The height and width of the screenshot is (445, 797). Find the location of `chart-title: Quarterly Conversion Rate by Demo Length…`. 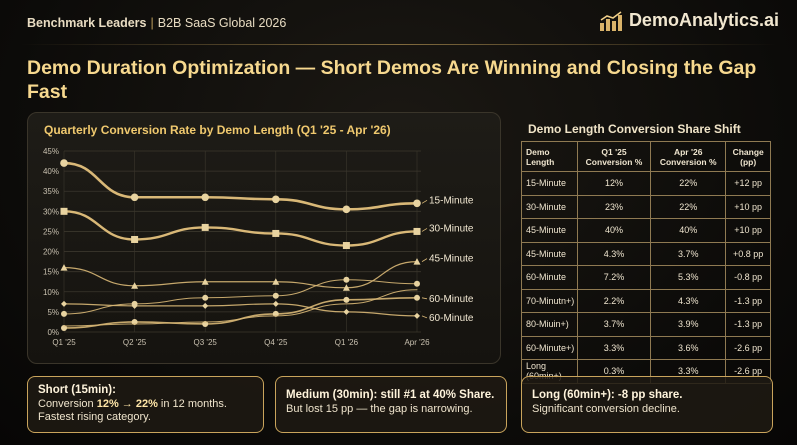

chart-title: Quarterly Conversion Rate by Demo Length… is located at coordinates (217, 130).